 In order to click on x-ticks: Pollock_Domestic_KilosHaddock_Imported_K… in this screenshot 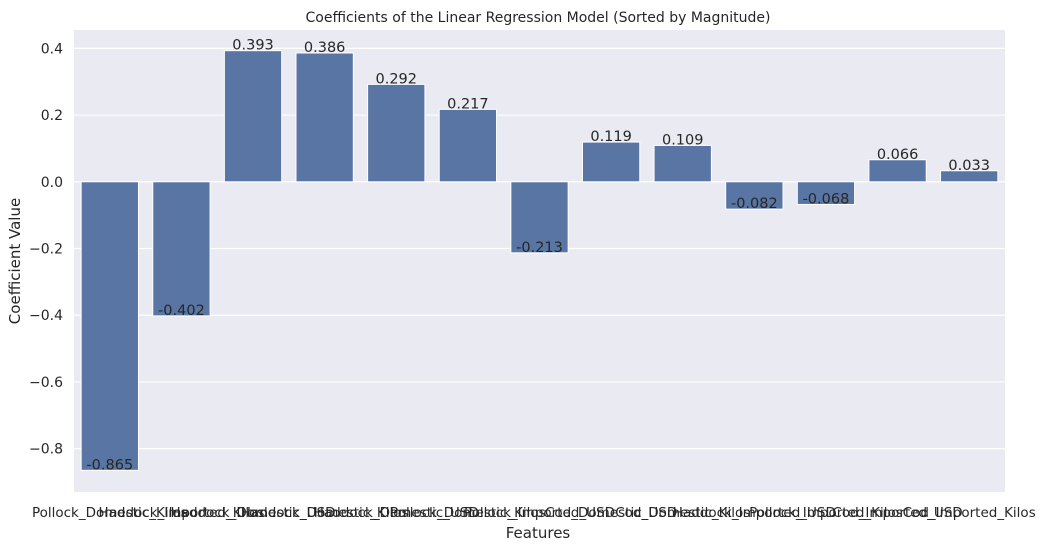, I will do `click(534, 513)`.